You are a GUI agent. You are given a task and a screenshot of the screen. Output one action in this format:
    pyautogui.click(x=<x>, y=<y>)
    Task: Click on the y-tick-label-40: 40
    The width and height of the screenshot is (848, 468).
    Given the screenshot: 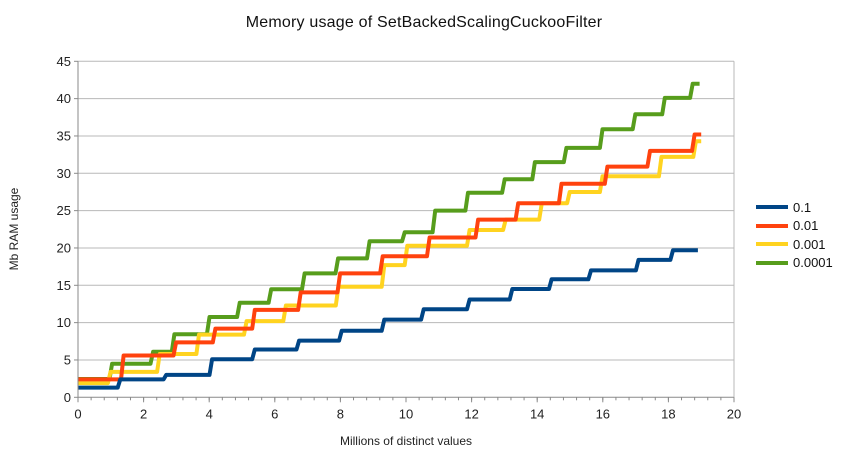 What is the action you would take?
    pyautogui.click(x=64, y=98)
    